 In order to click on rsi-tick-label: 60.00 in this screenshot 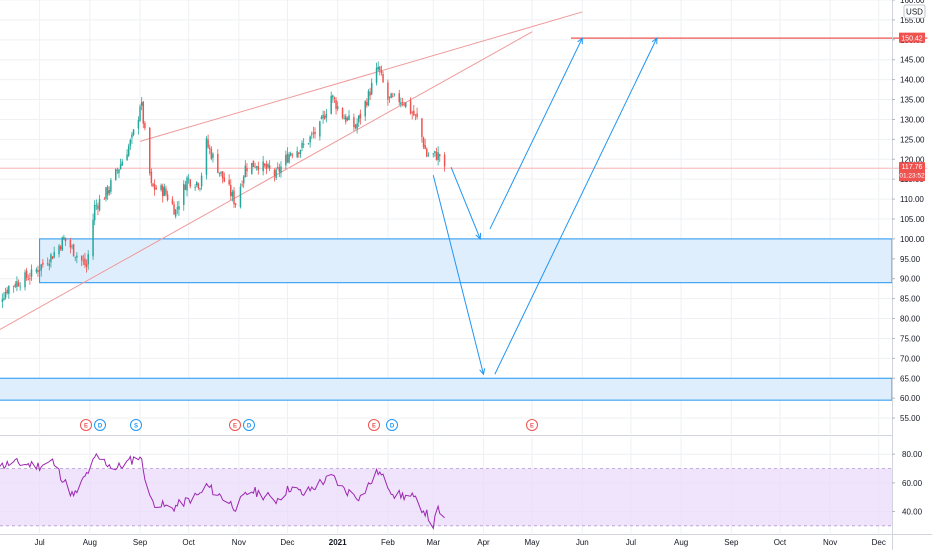, I will do `click(912, 483)`.